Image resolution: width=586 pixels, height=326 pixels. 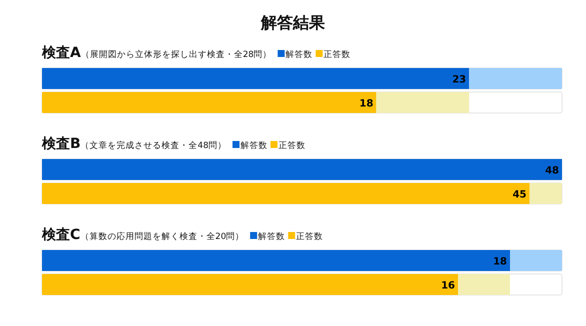 I want to click on data-label: 16, so click(x=448, y=286).